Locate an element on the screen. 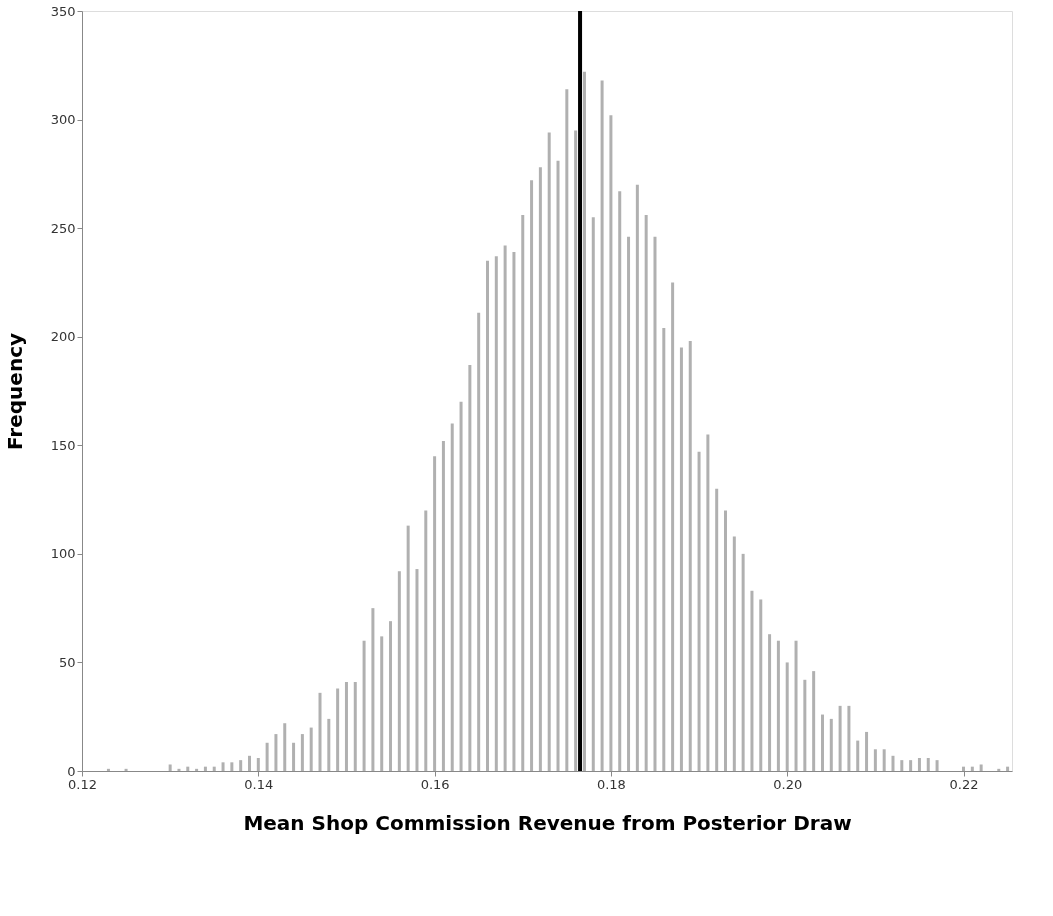 This screenshot has height=916, width=1053. y-tick-label: 100 is located at coordinates (63, 554).